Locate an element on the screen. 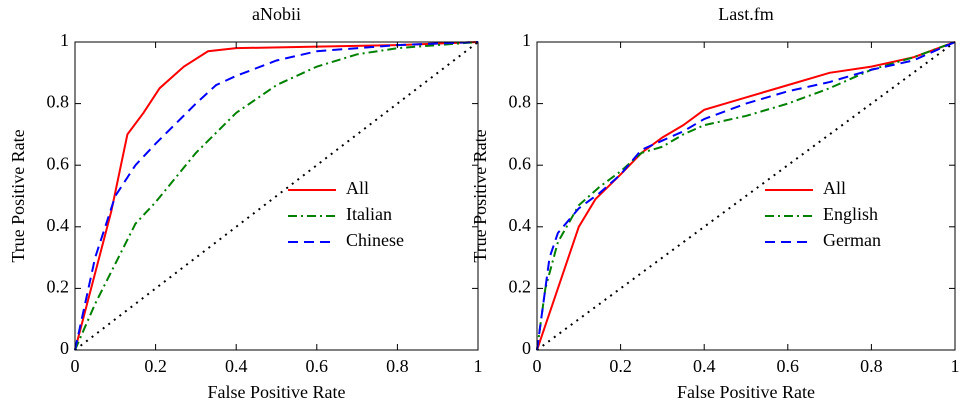 This screenshot has width=960, height=407. legend-label: English is located at coordinates (850, 214).